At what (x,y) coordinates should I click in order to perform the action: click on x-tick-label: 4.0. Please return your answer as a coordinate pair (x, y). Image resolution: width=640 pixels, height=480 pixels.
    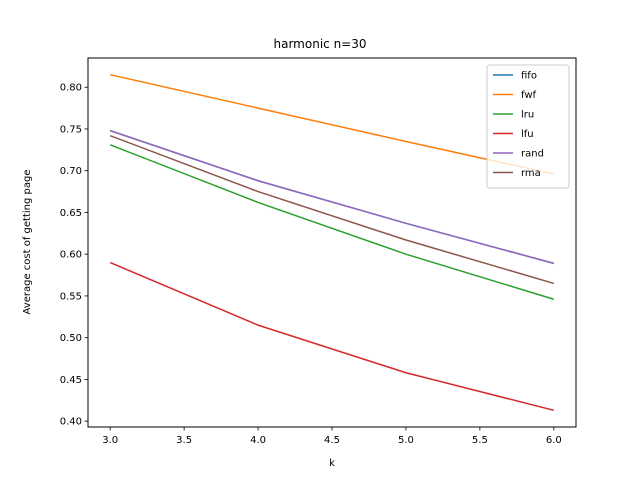
    Looking at the image, I should click on (258, 440).